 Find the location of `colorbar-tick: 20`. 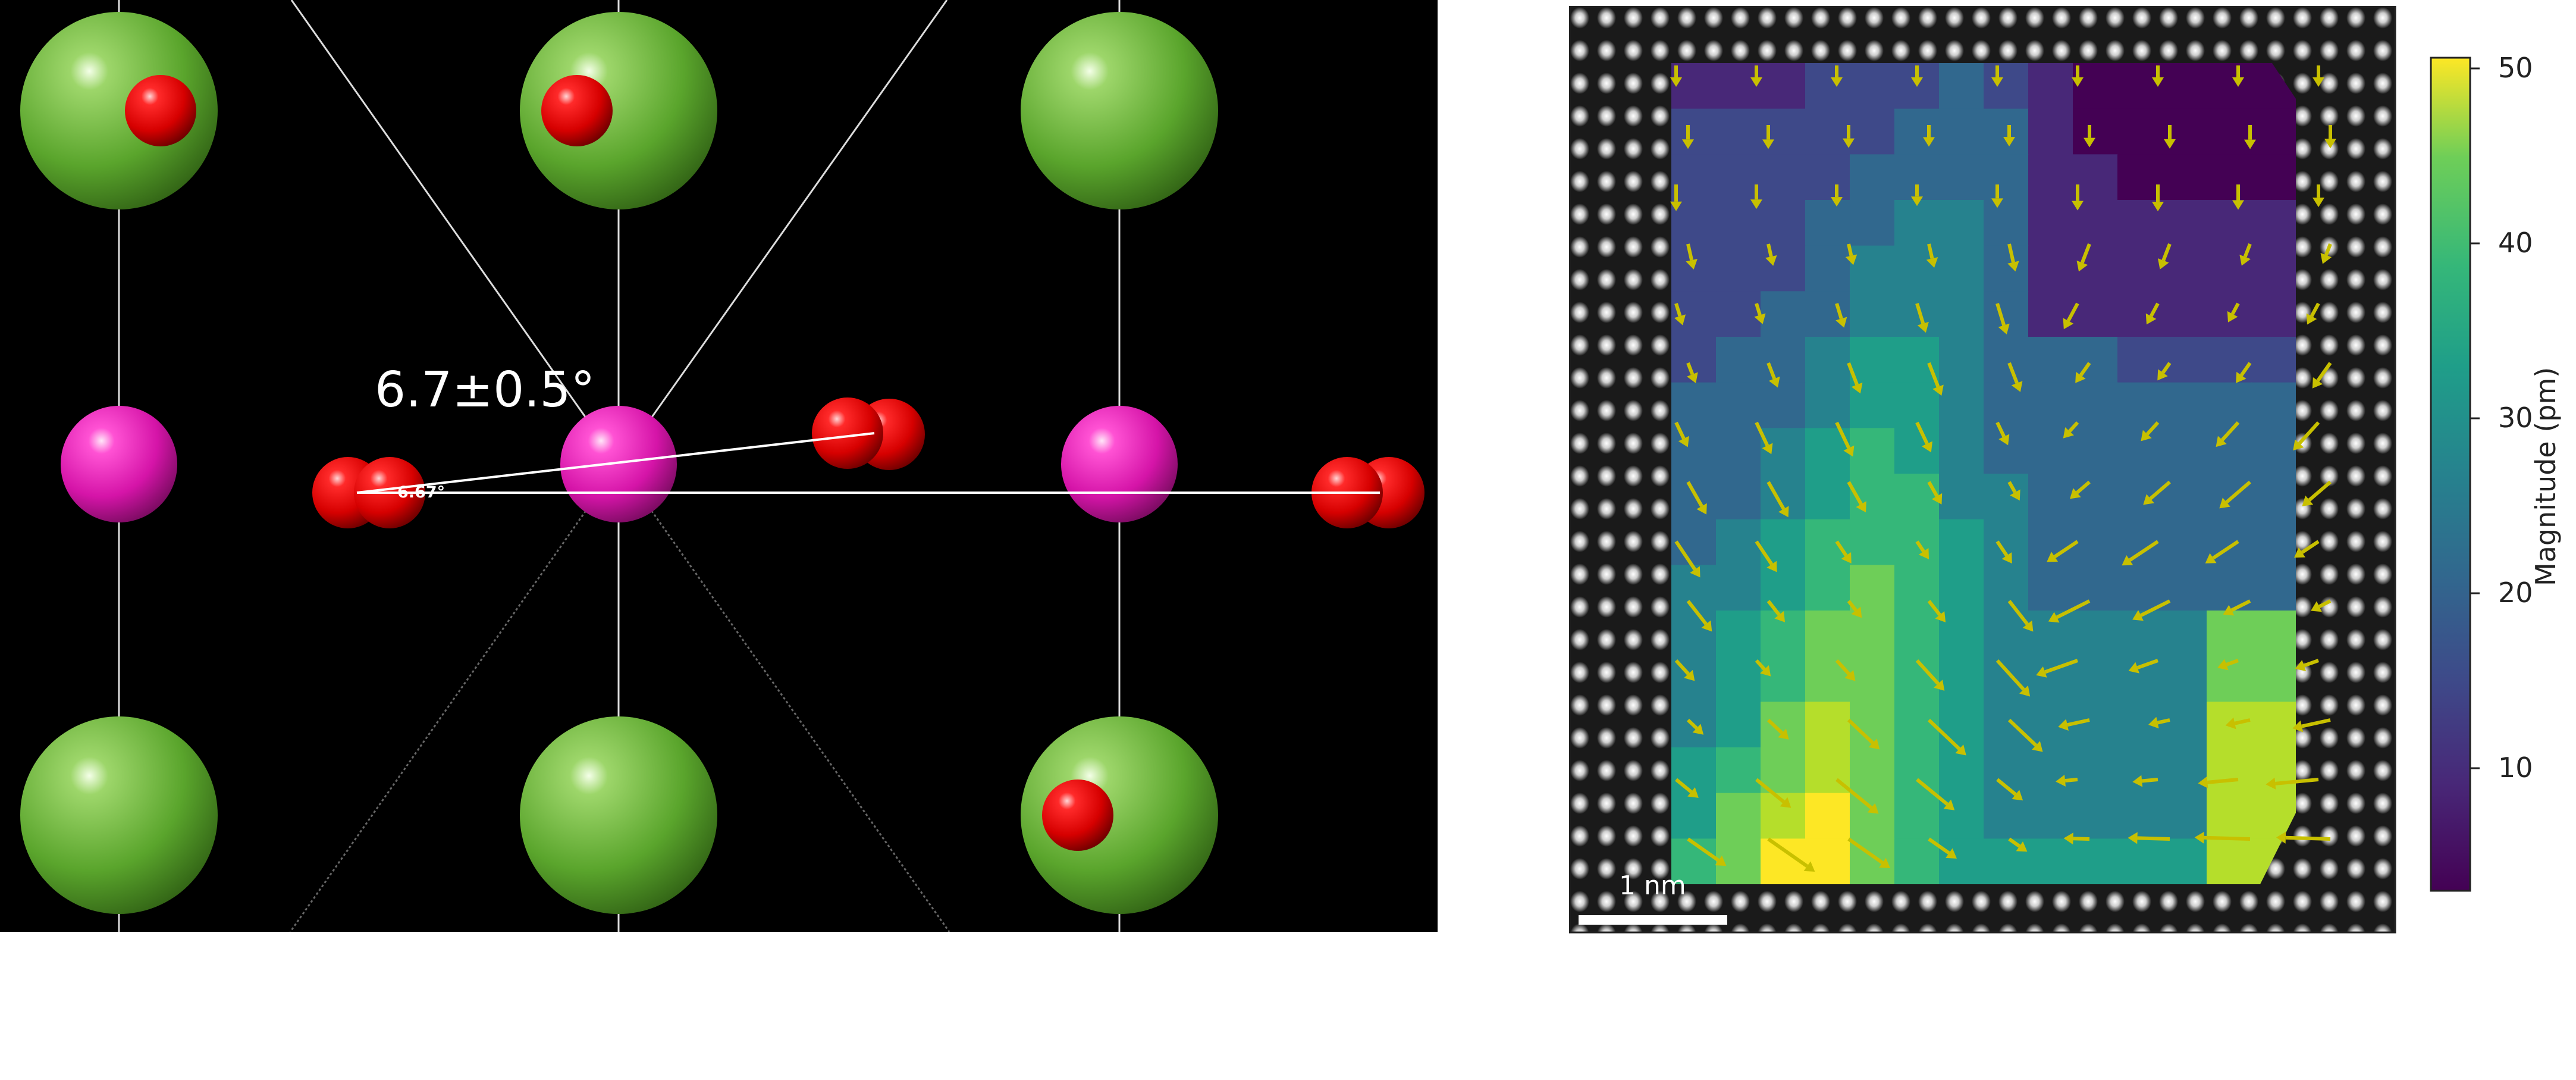

colorbar-tick: 20 is located at coordinates (2515, 593).